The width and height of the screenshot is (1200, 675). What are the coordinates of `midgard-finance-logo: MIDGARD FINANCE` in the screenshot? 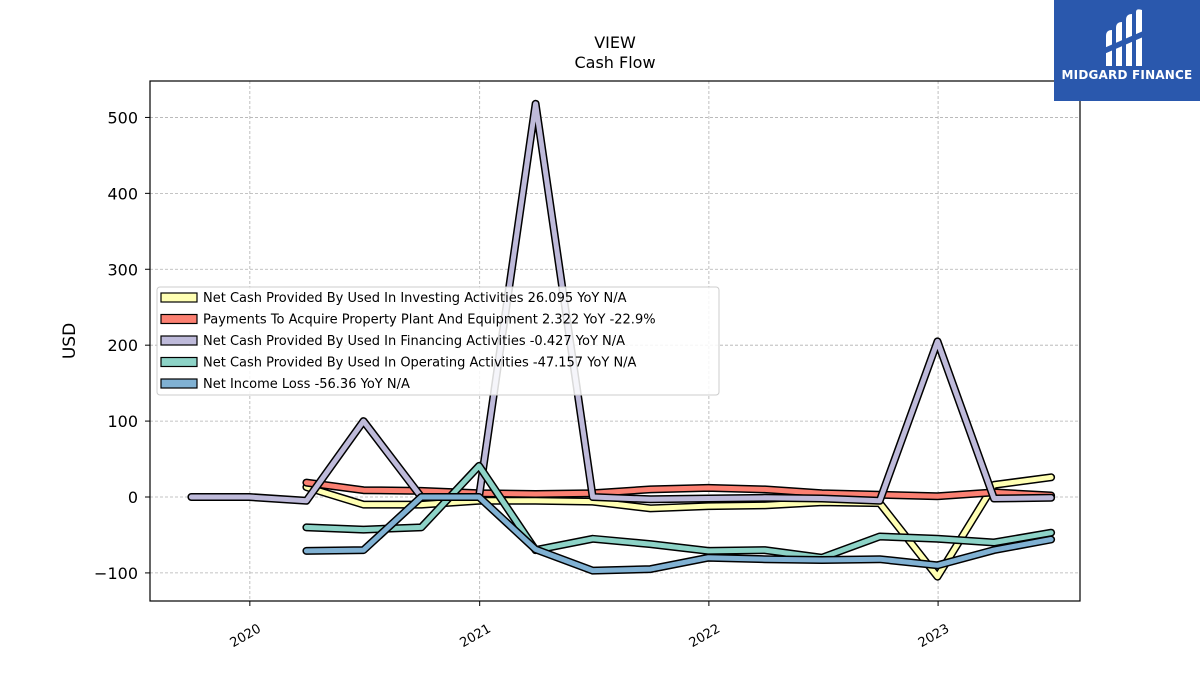 It's located at (1127, 50).